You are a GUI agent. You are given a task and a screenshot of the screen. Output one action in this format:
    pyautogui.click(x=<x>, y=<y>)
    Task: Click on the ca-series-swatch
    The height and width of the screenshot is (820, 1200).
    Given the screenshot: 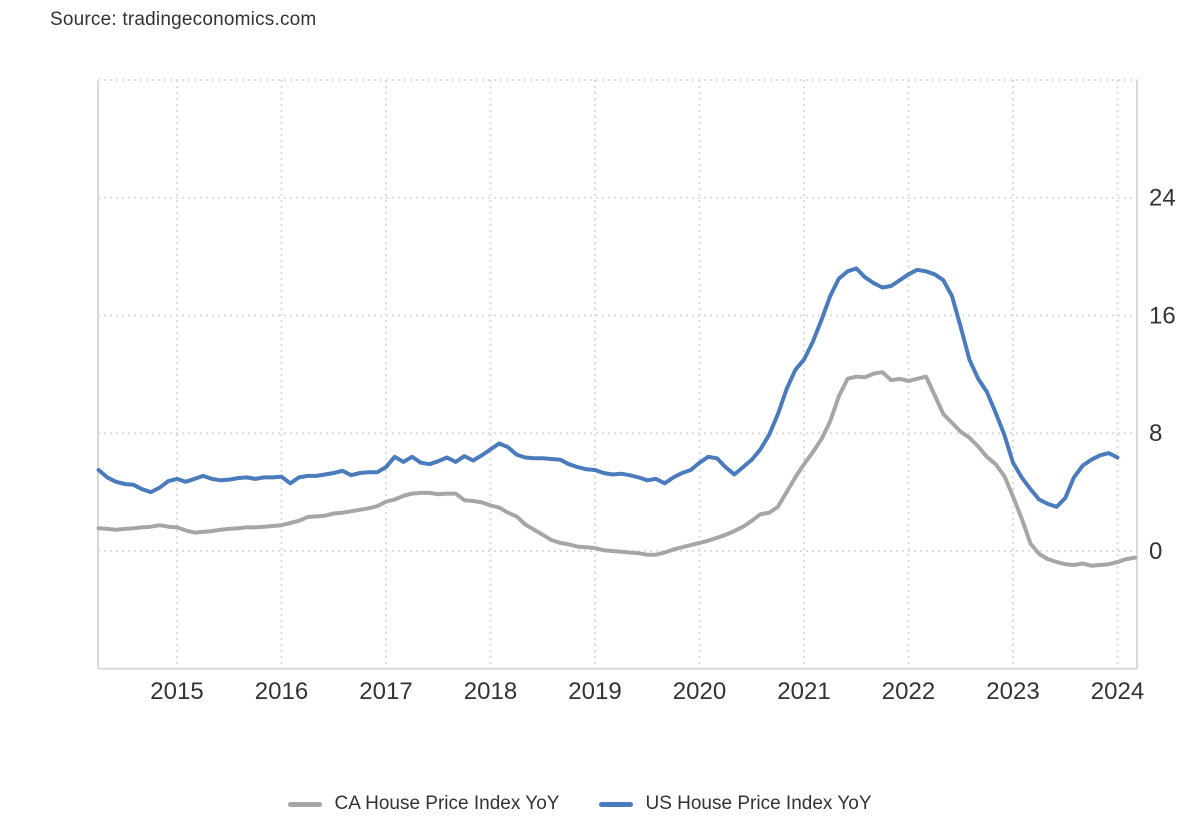 What is the action you would take?
    pyautogui.click(x=305, y=804)
    